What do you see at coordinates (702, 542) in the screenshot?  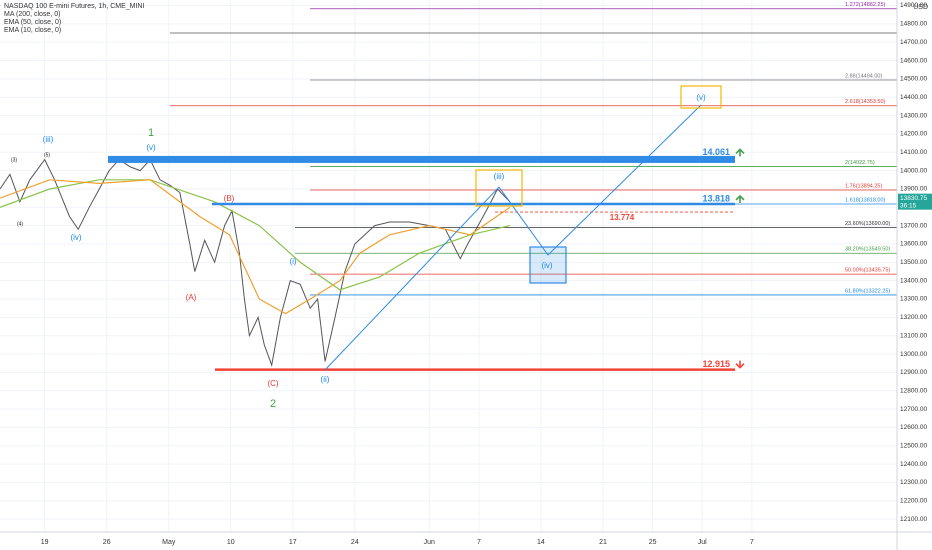 I see `x-tick-label: Jul` at bounding box center [702, 542].